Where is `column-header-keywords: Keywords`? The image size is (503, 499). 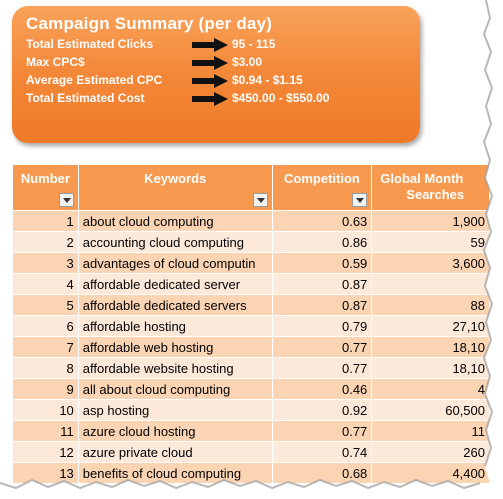 column-header-keywords: Keywords is located at coordinates (175, 187).